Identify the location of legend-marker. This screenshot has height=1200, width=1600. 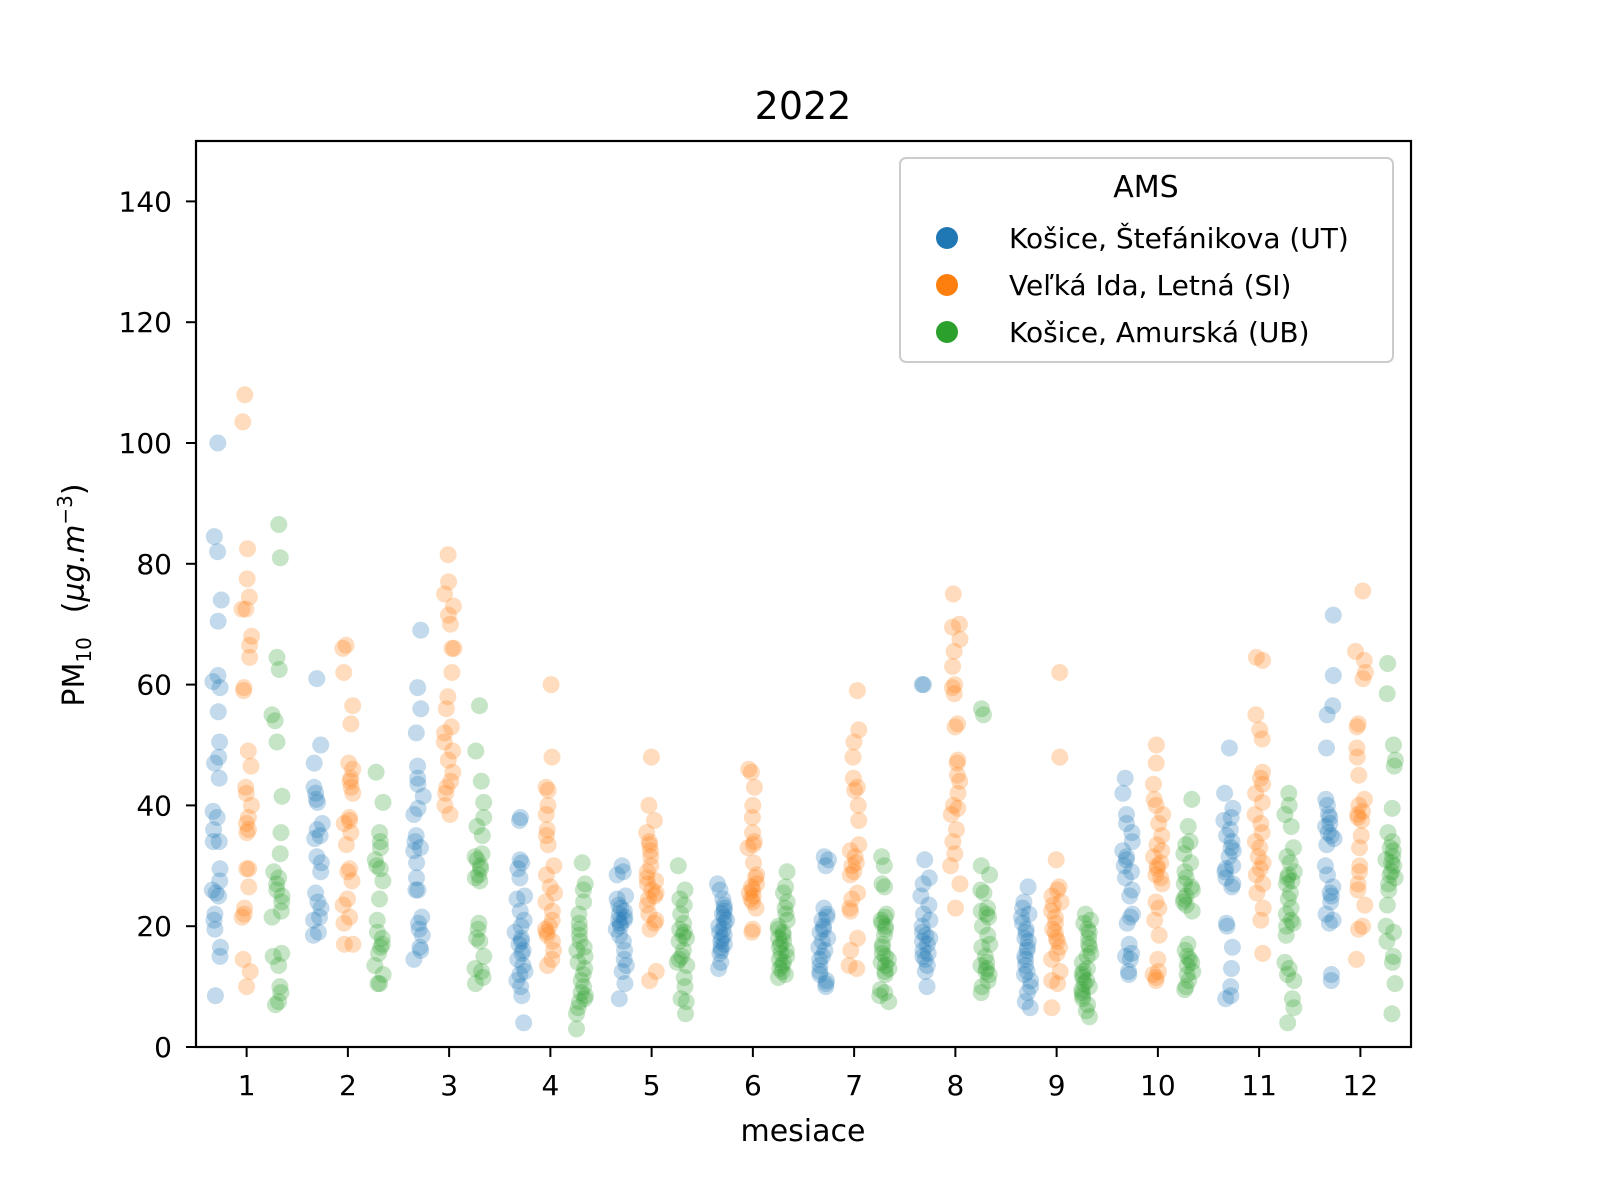
(947, 332).